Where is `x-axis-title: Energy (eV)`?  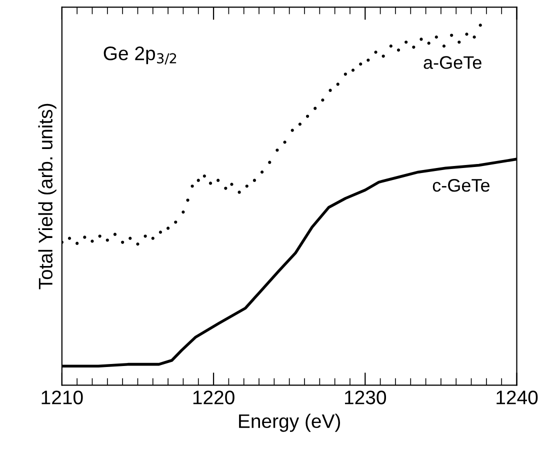 x-axis-title: Energy (eV) is located at coordinates (289, 423).